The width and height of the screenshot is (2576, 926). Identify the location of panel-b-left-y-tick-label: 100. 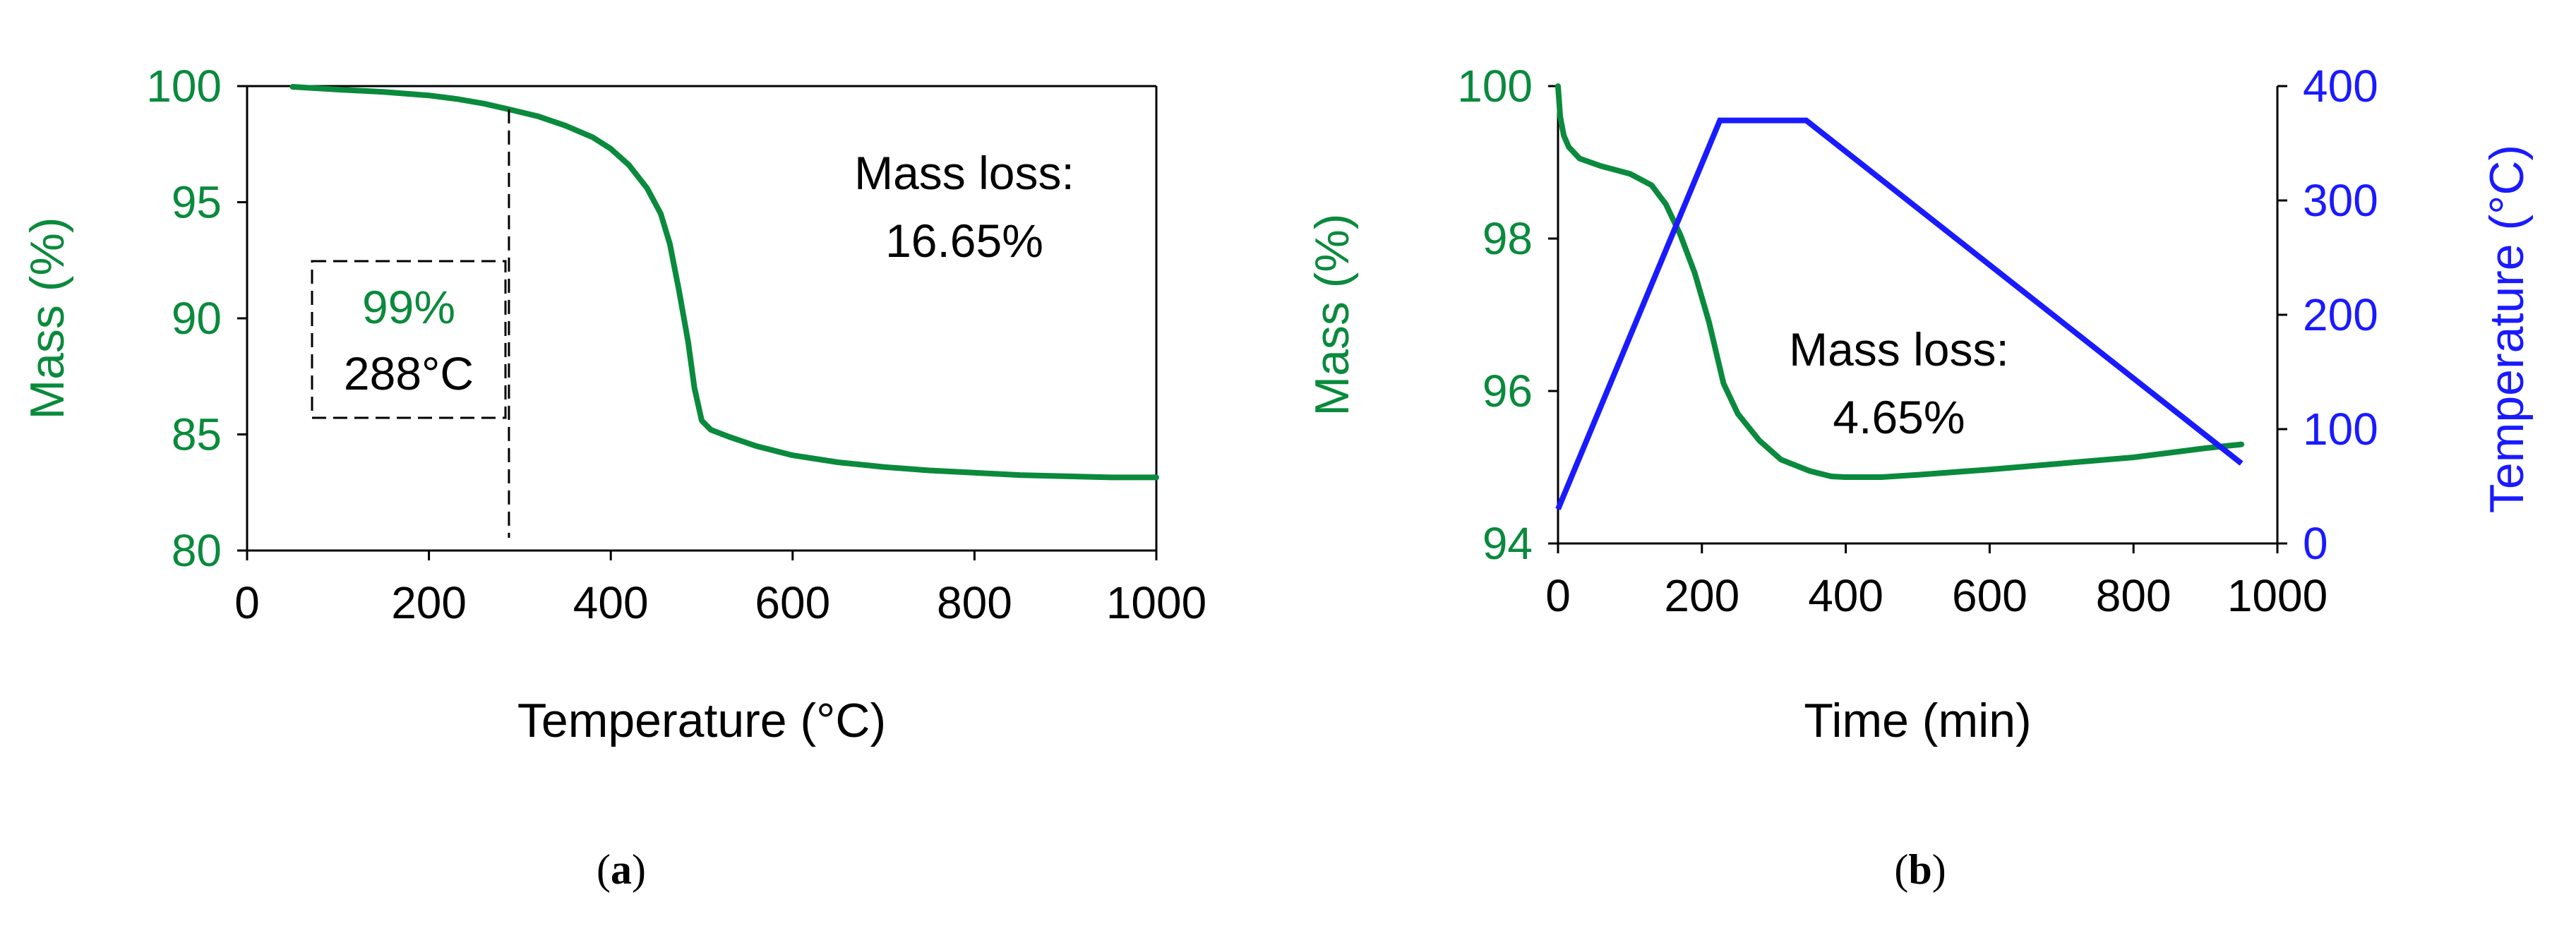
(1495, 86).